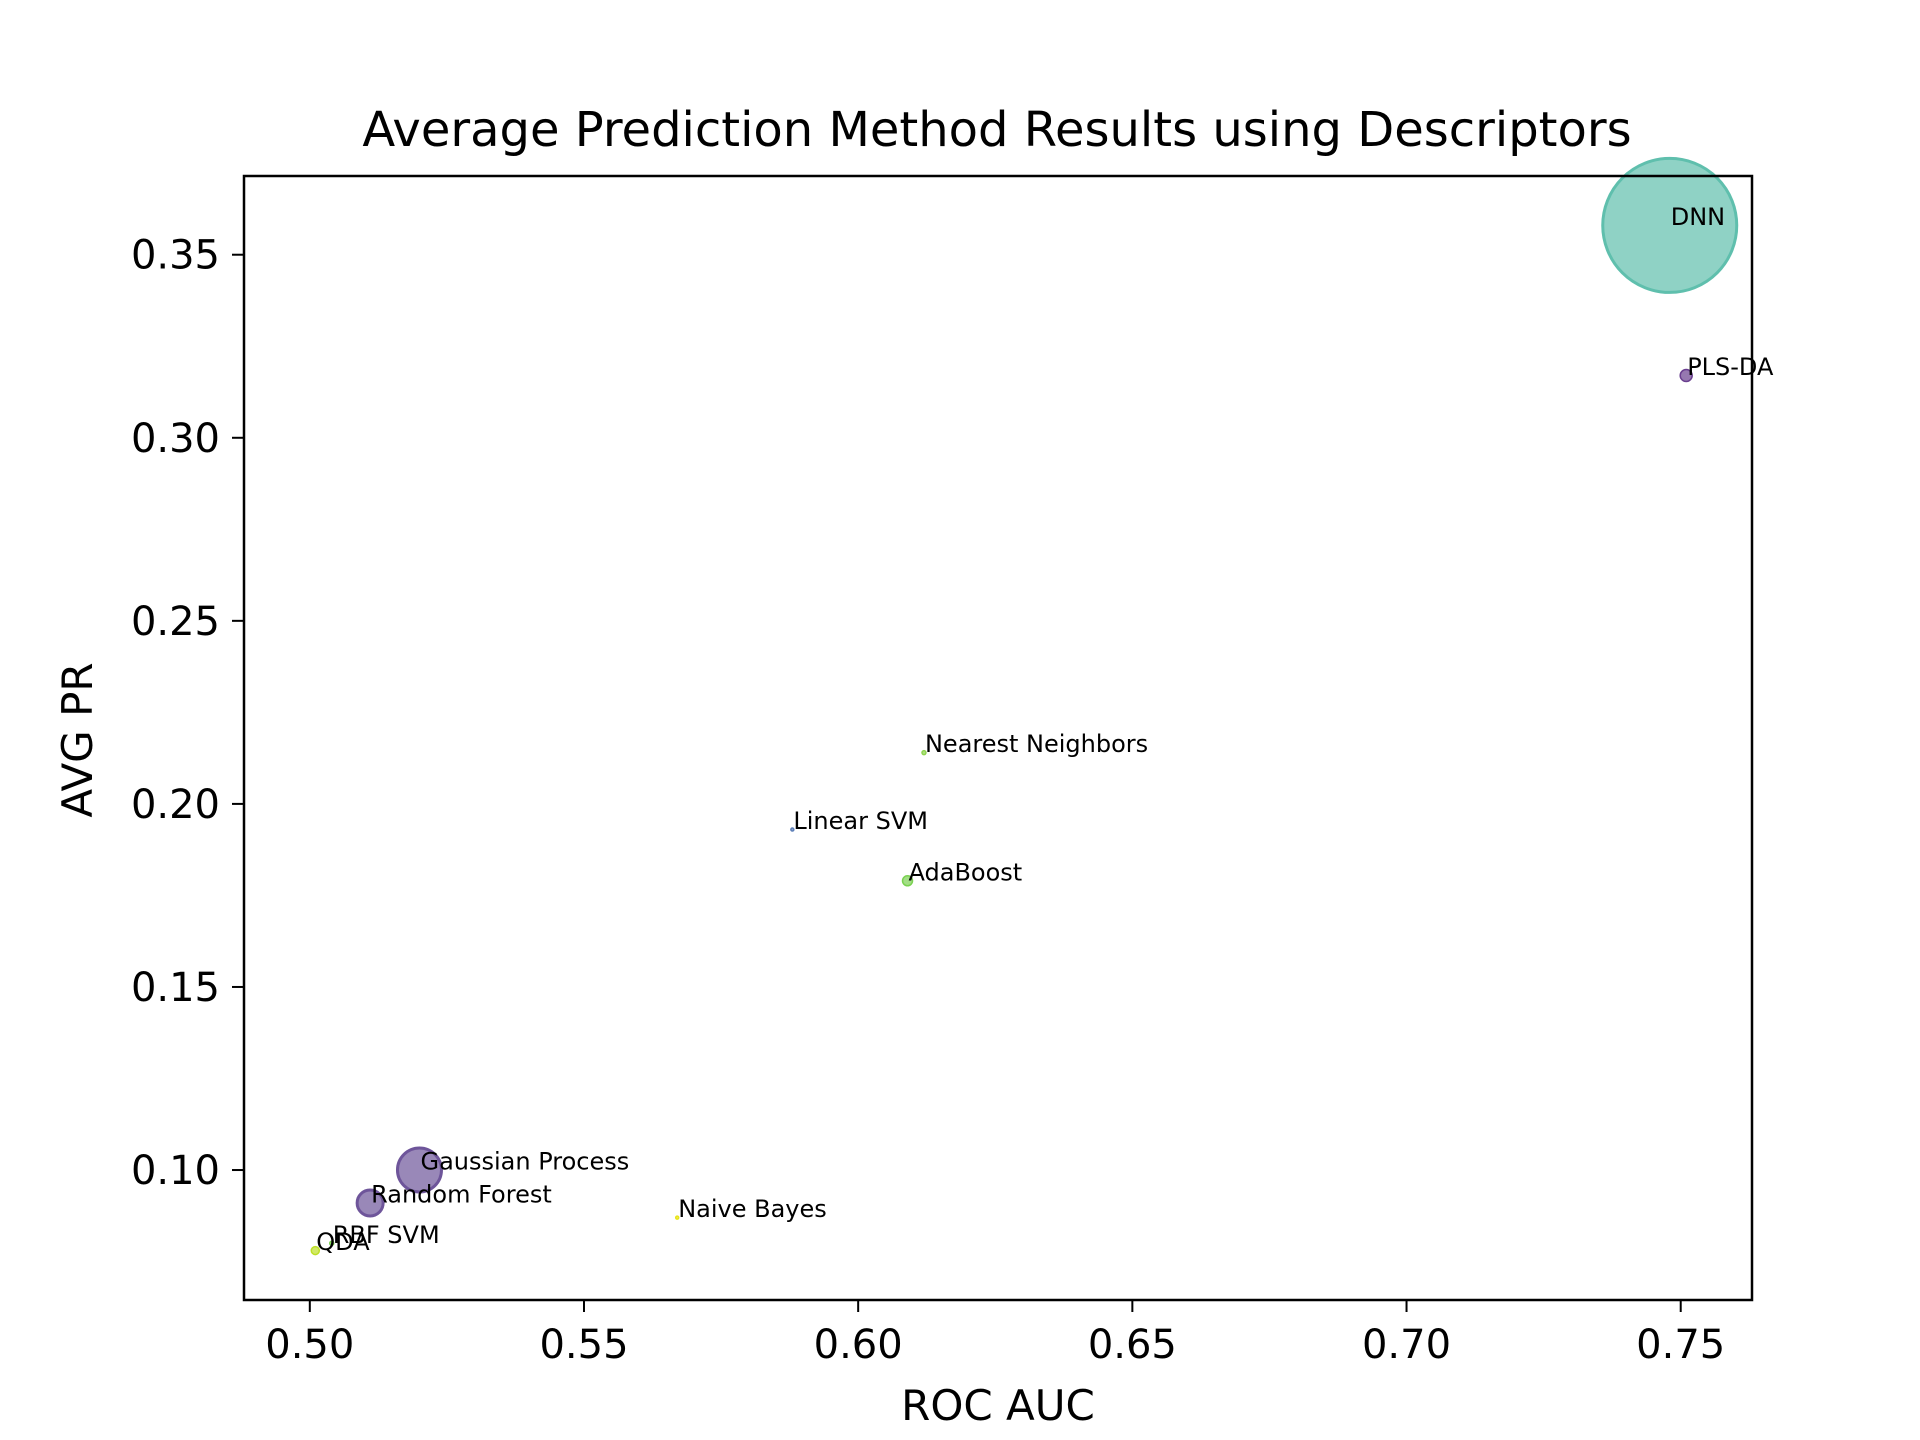 This screenshot has height=1440, width=1920. Describe the element at coordinates (1132, 1345) in the screenshot. I see `x-tick-label: 0.65` at that location.